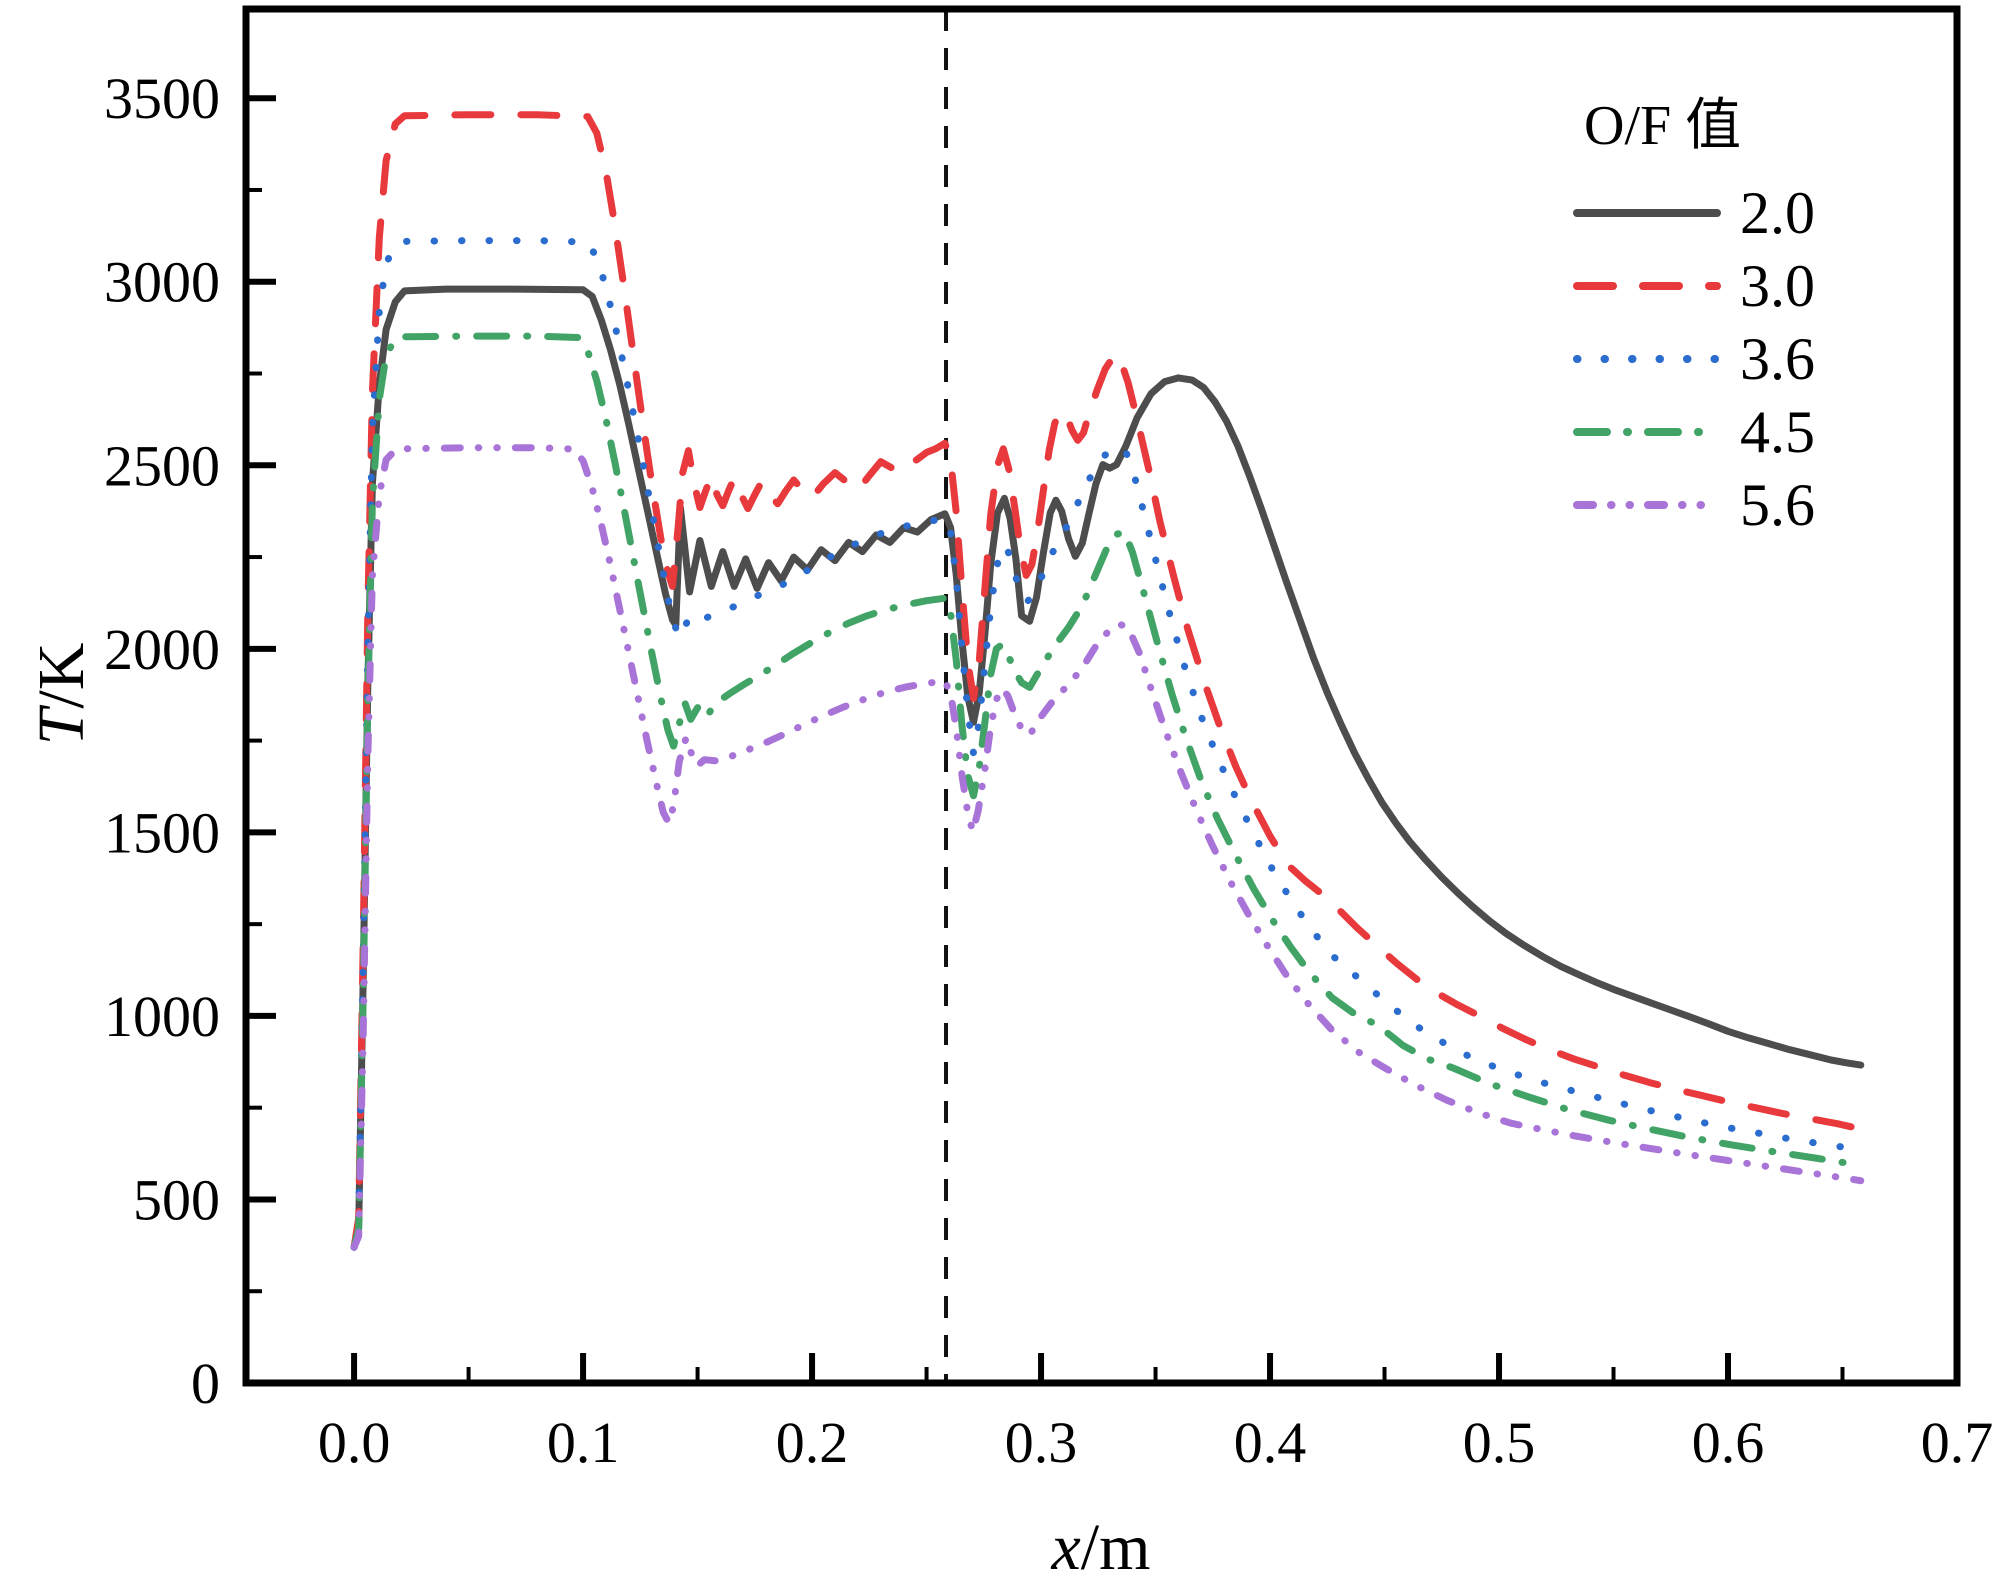  Describe the element at coordinates (162, 832) in the screenshot. I see `y-tick-label: 1500` at that location.